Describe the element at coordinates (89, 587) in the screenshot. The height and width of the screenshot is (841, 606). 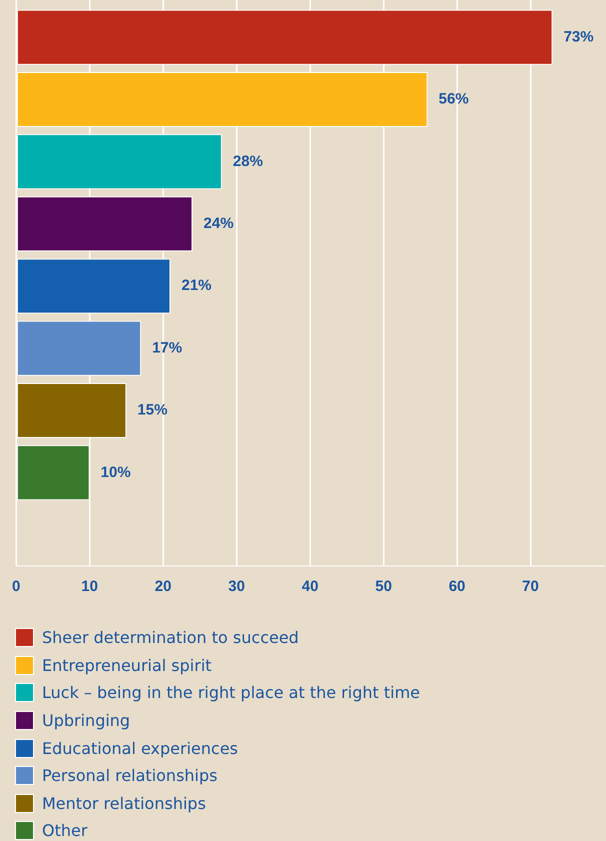
I see `x-tick-label: 10` at that location.